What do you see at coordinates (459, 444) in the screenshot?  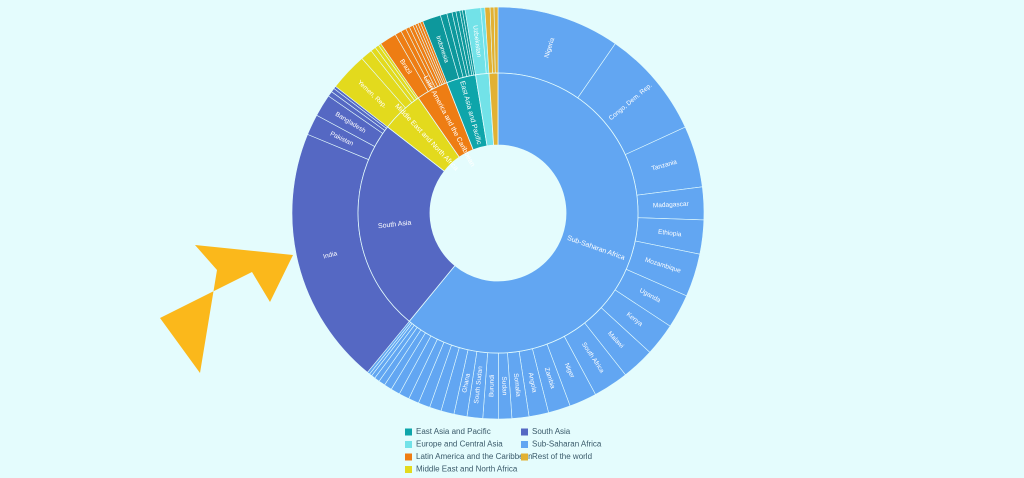 I see `legend-label: Europe and Central Asia` at bounding box center [459, 444].